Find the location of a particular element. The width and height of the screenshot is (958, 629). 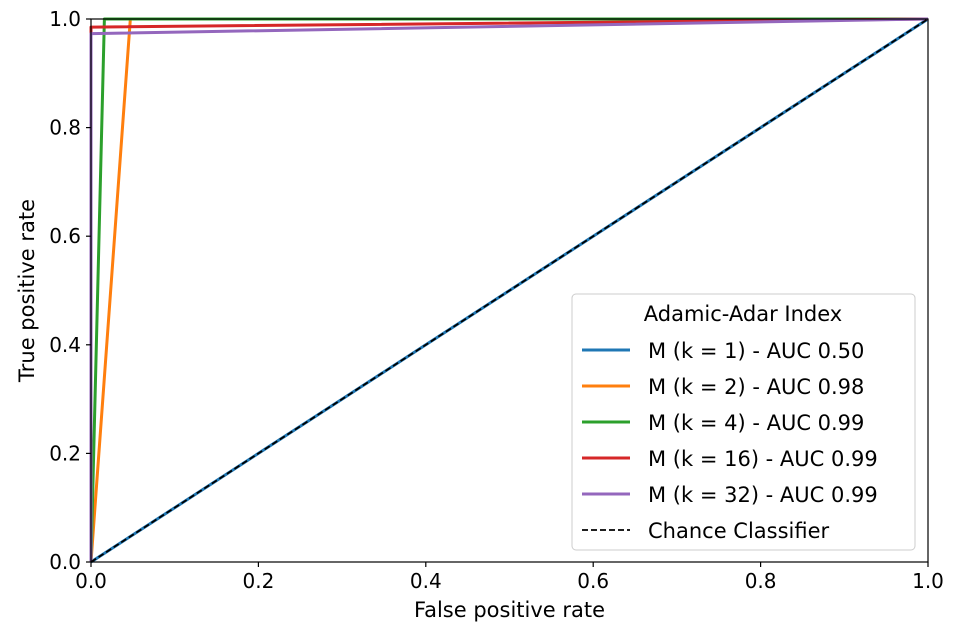

x-tick-label: 0.0 is located at coordinates (91, 581).